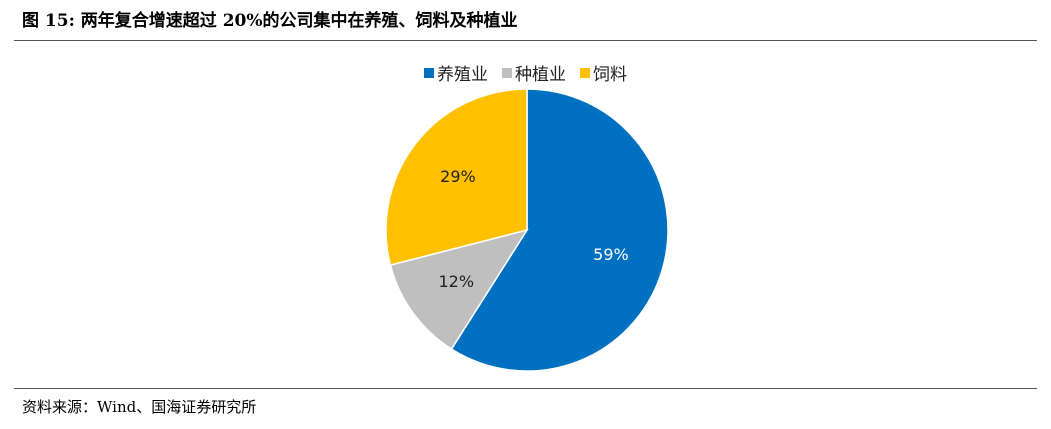  What do you see at coordinates (139, 407) in the screenshot?
I see `source-note: 资料来源：Wind、国海证券研究所` at bounding box center [139, 407].